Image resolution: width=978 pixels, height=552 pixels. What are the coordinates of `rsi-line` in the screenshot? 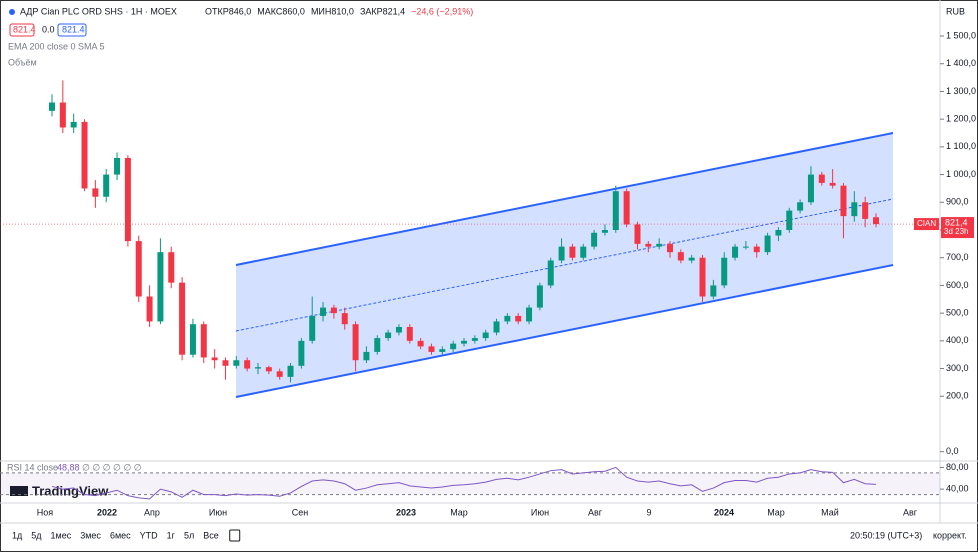 It's located at (464, 483).